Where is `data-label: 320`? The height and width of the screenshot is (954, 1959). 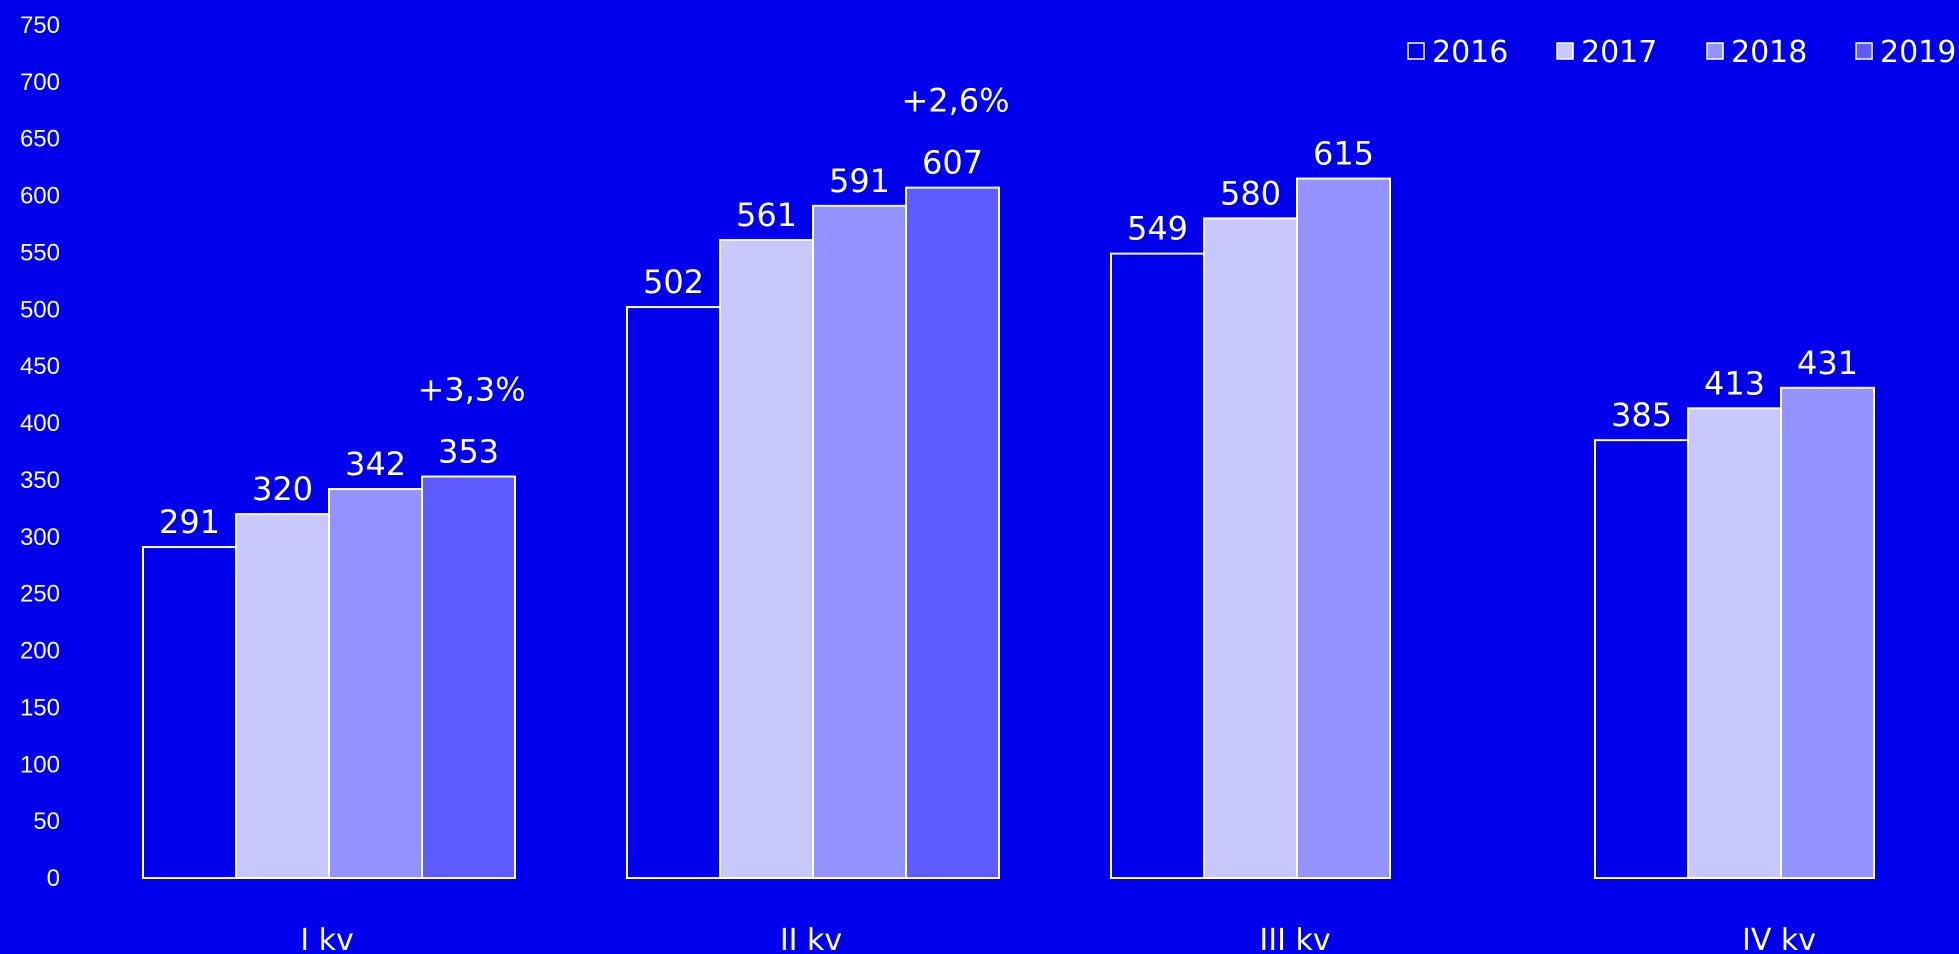 data-label: 320 is located at coordinates (282, 489).